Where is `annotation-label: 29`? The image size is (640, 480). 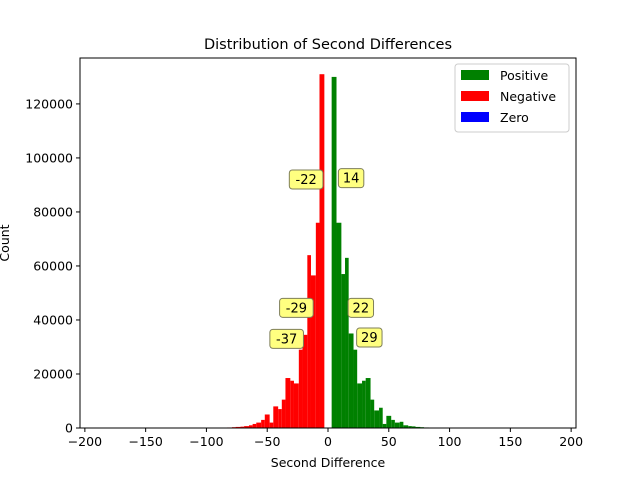
annotation-label: 29 is located at coordinates (369, 338).